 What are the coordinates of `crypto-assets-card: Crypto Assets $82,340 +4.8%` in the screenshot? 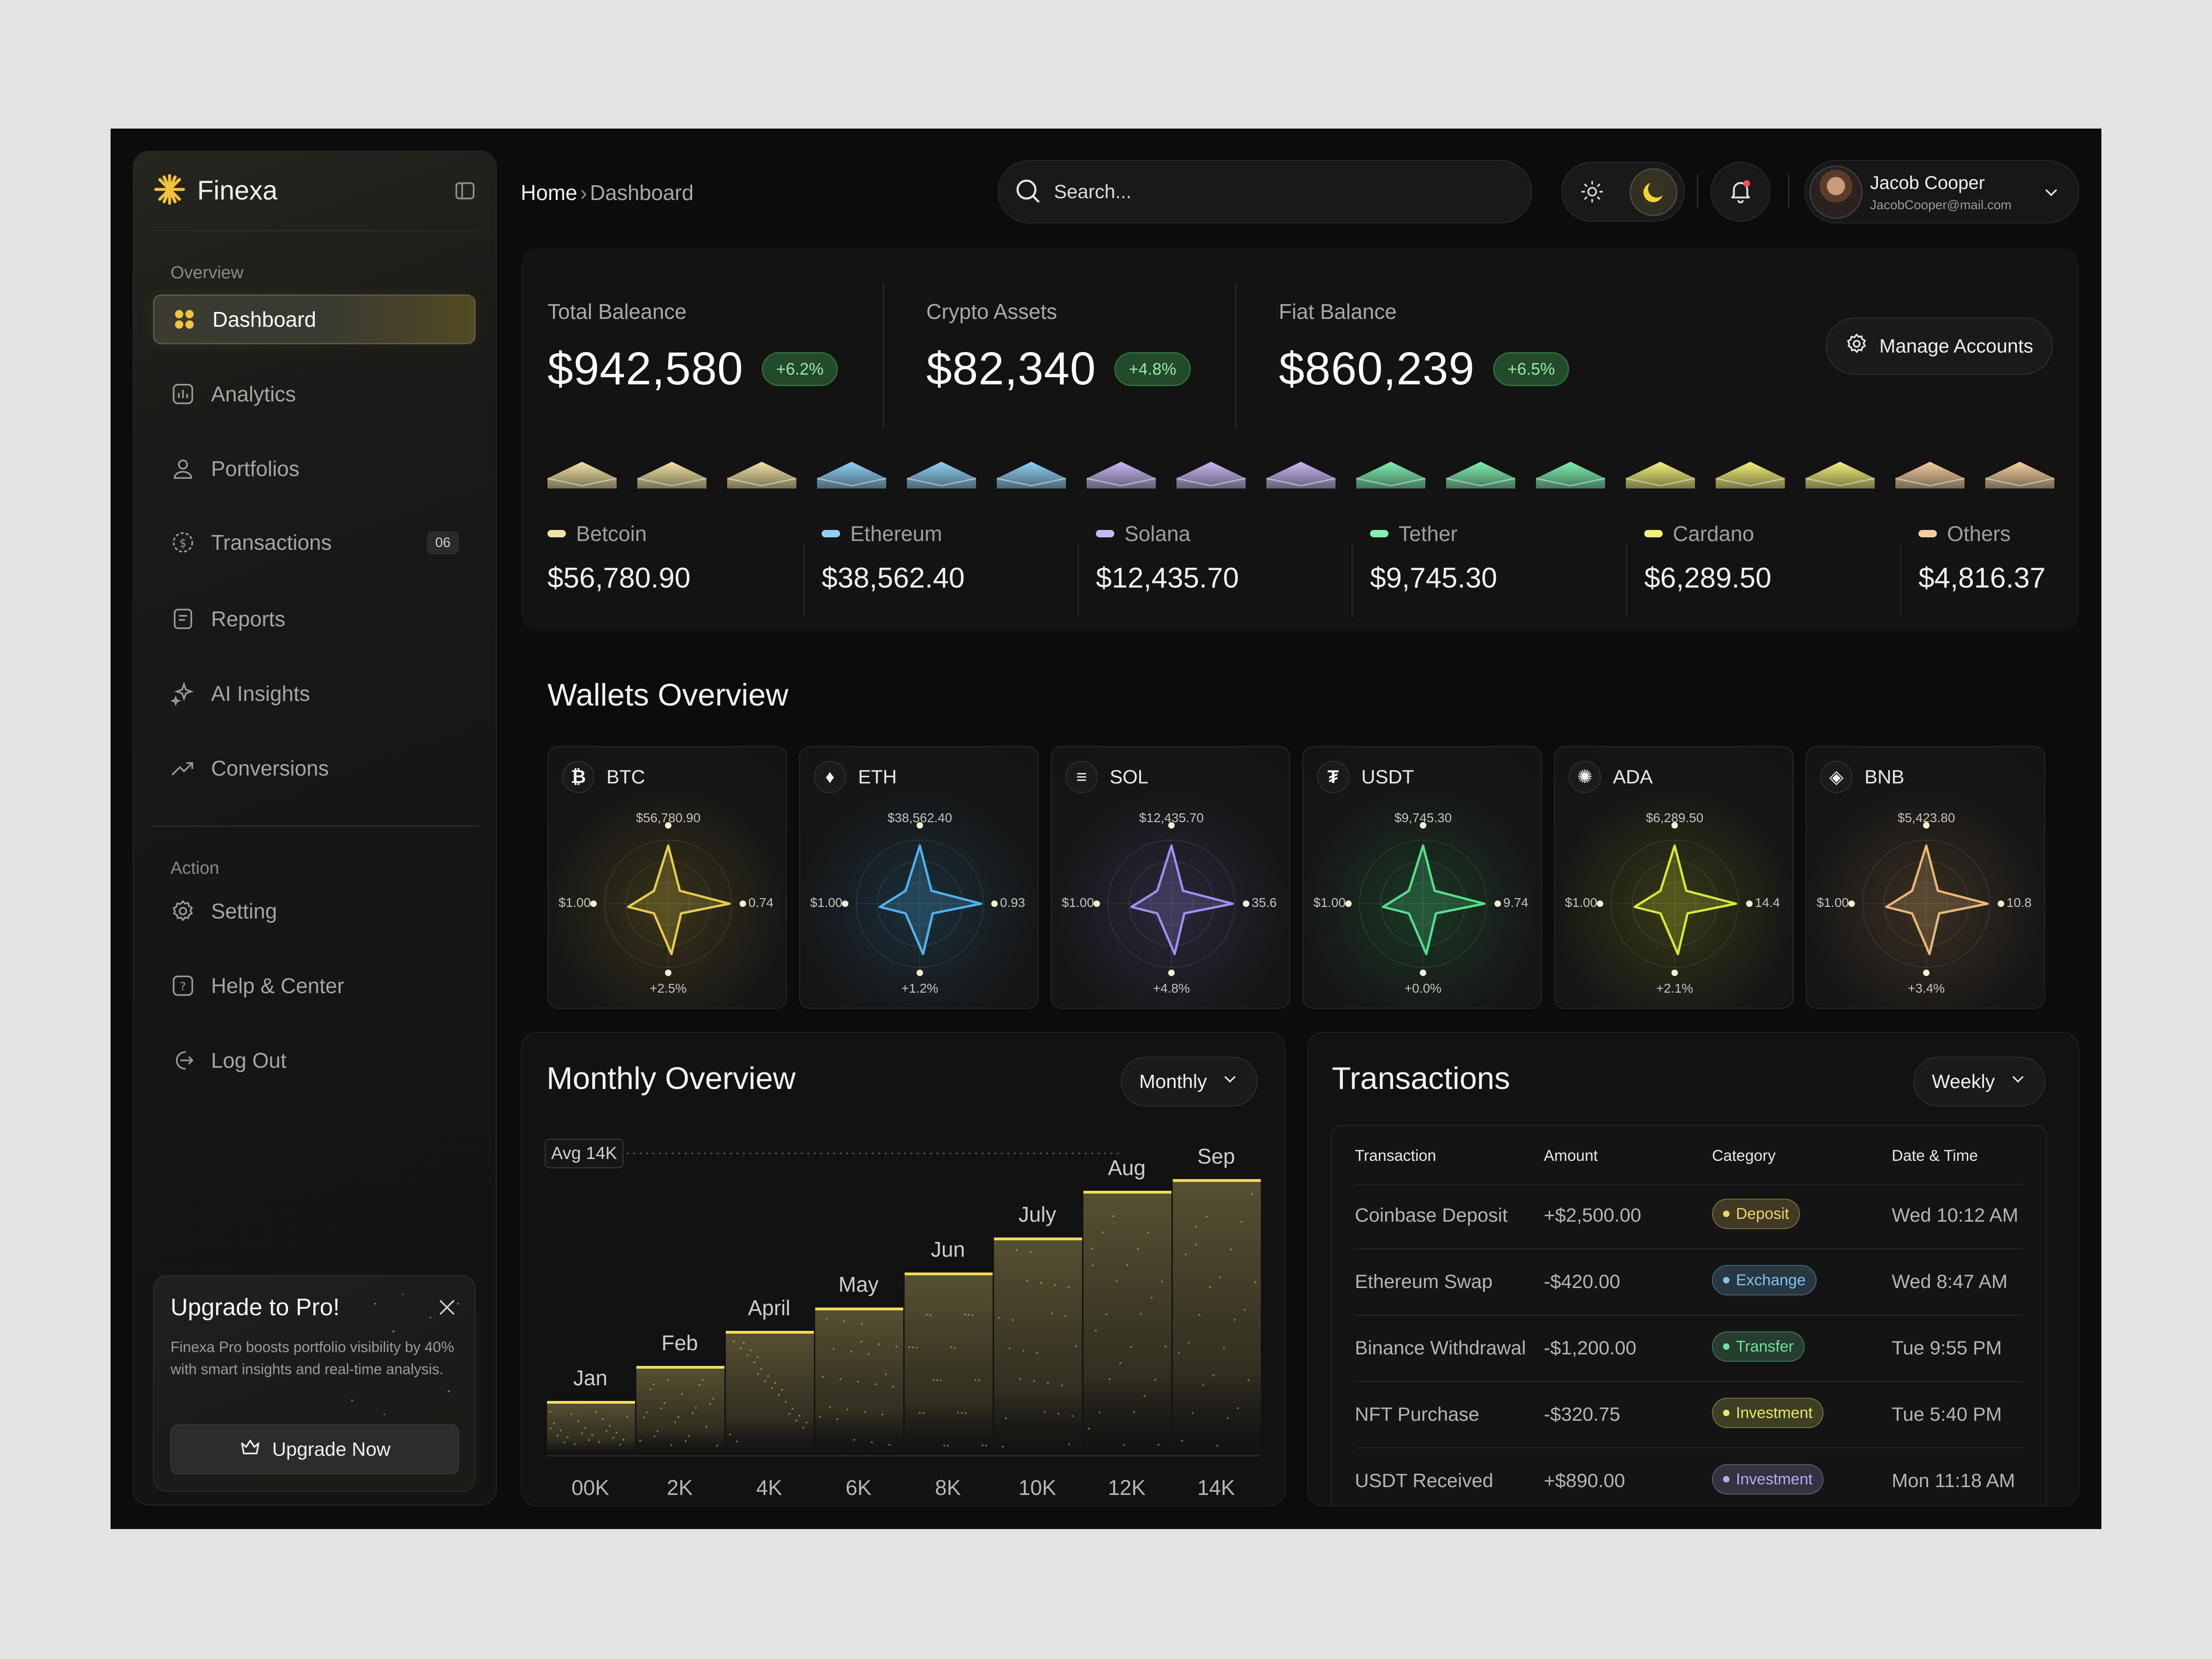 It's located at (1058, 347).